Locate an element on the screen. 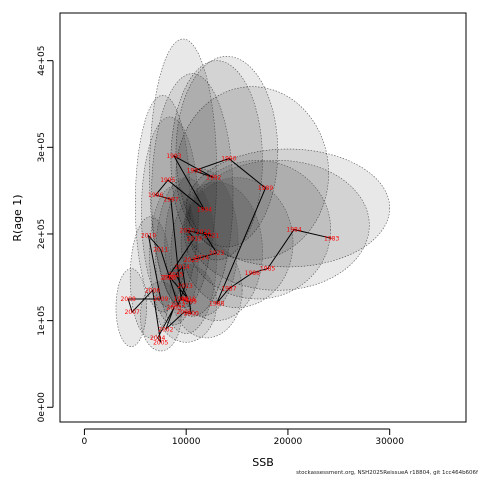 This screenshot has width=480, height=480. year-label: 1997 is located at coordinates (170, 199).